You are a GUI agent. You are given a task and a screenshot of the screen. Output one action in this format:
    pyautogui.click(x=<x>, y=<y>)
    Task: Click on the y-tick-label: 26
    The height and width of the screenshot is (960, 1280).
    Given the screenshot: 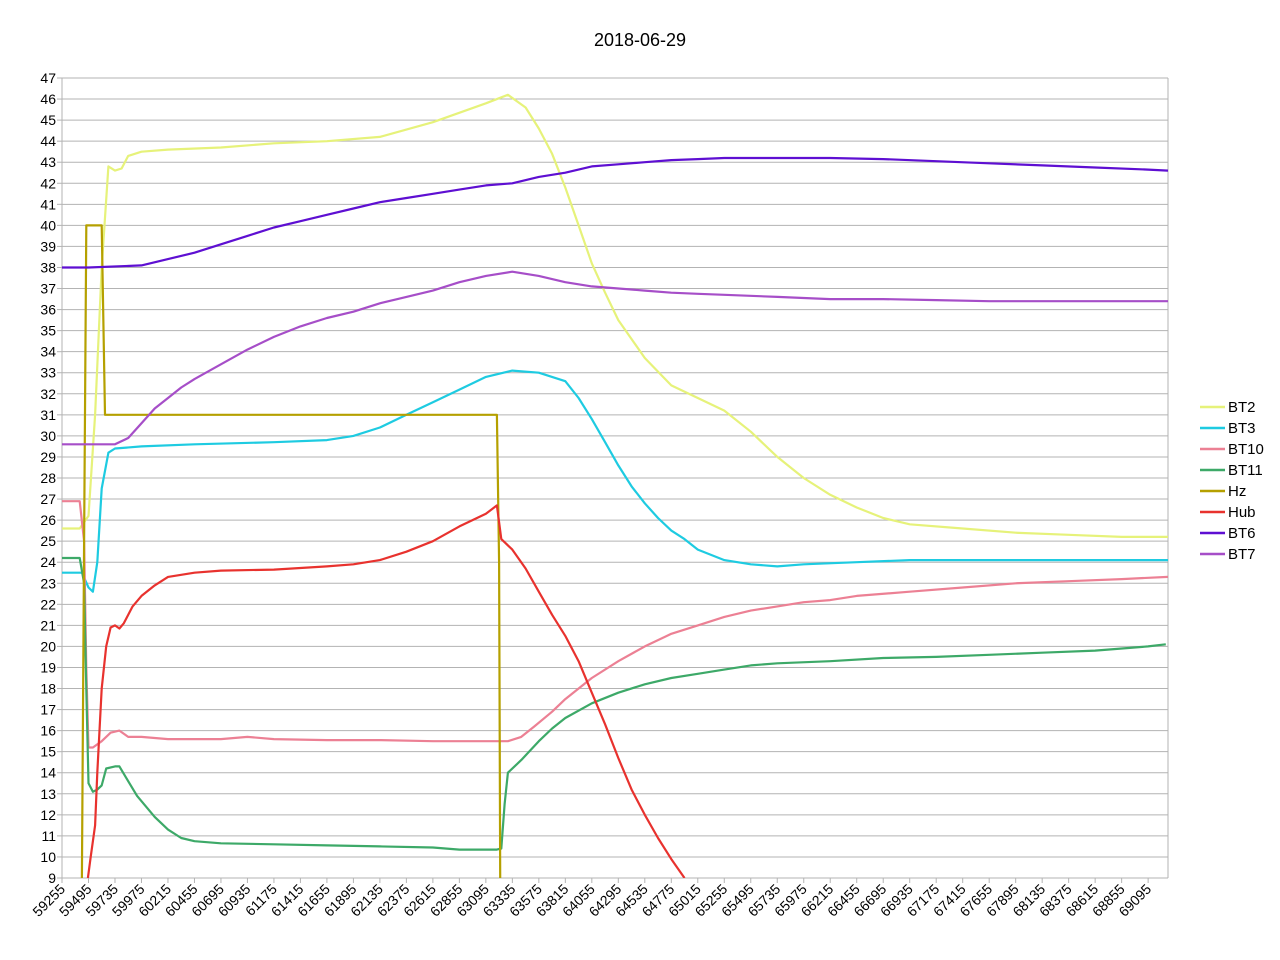 What is the action you would take?
    pyautogui.click(x=48, y=520)
    